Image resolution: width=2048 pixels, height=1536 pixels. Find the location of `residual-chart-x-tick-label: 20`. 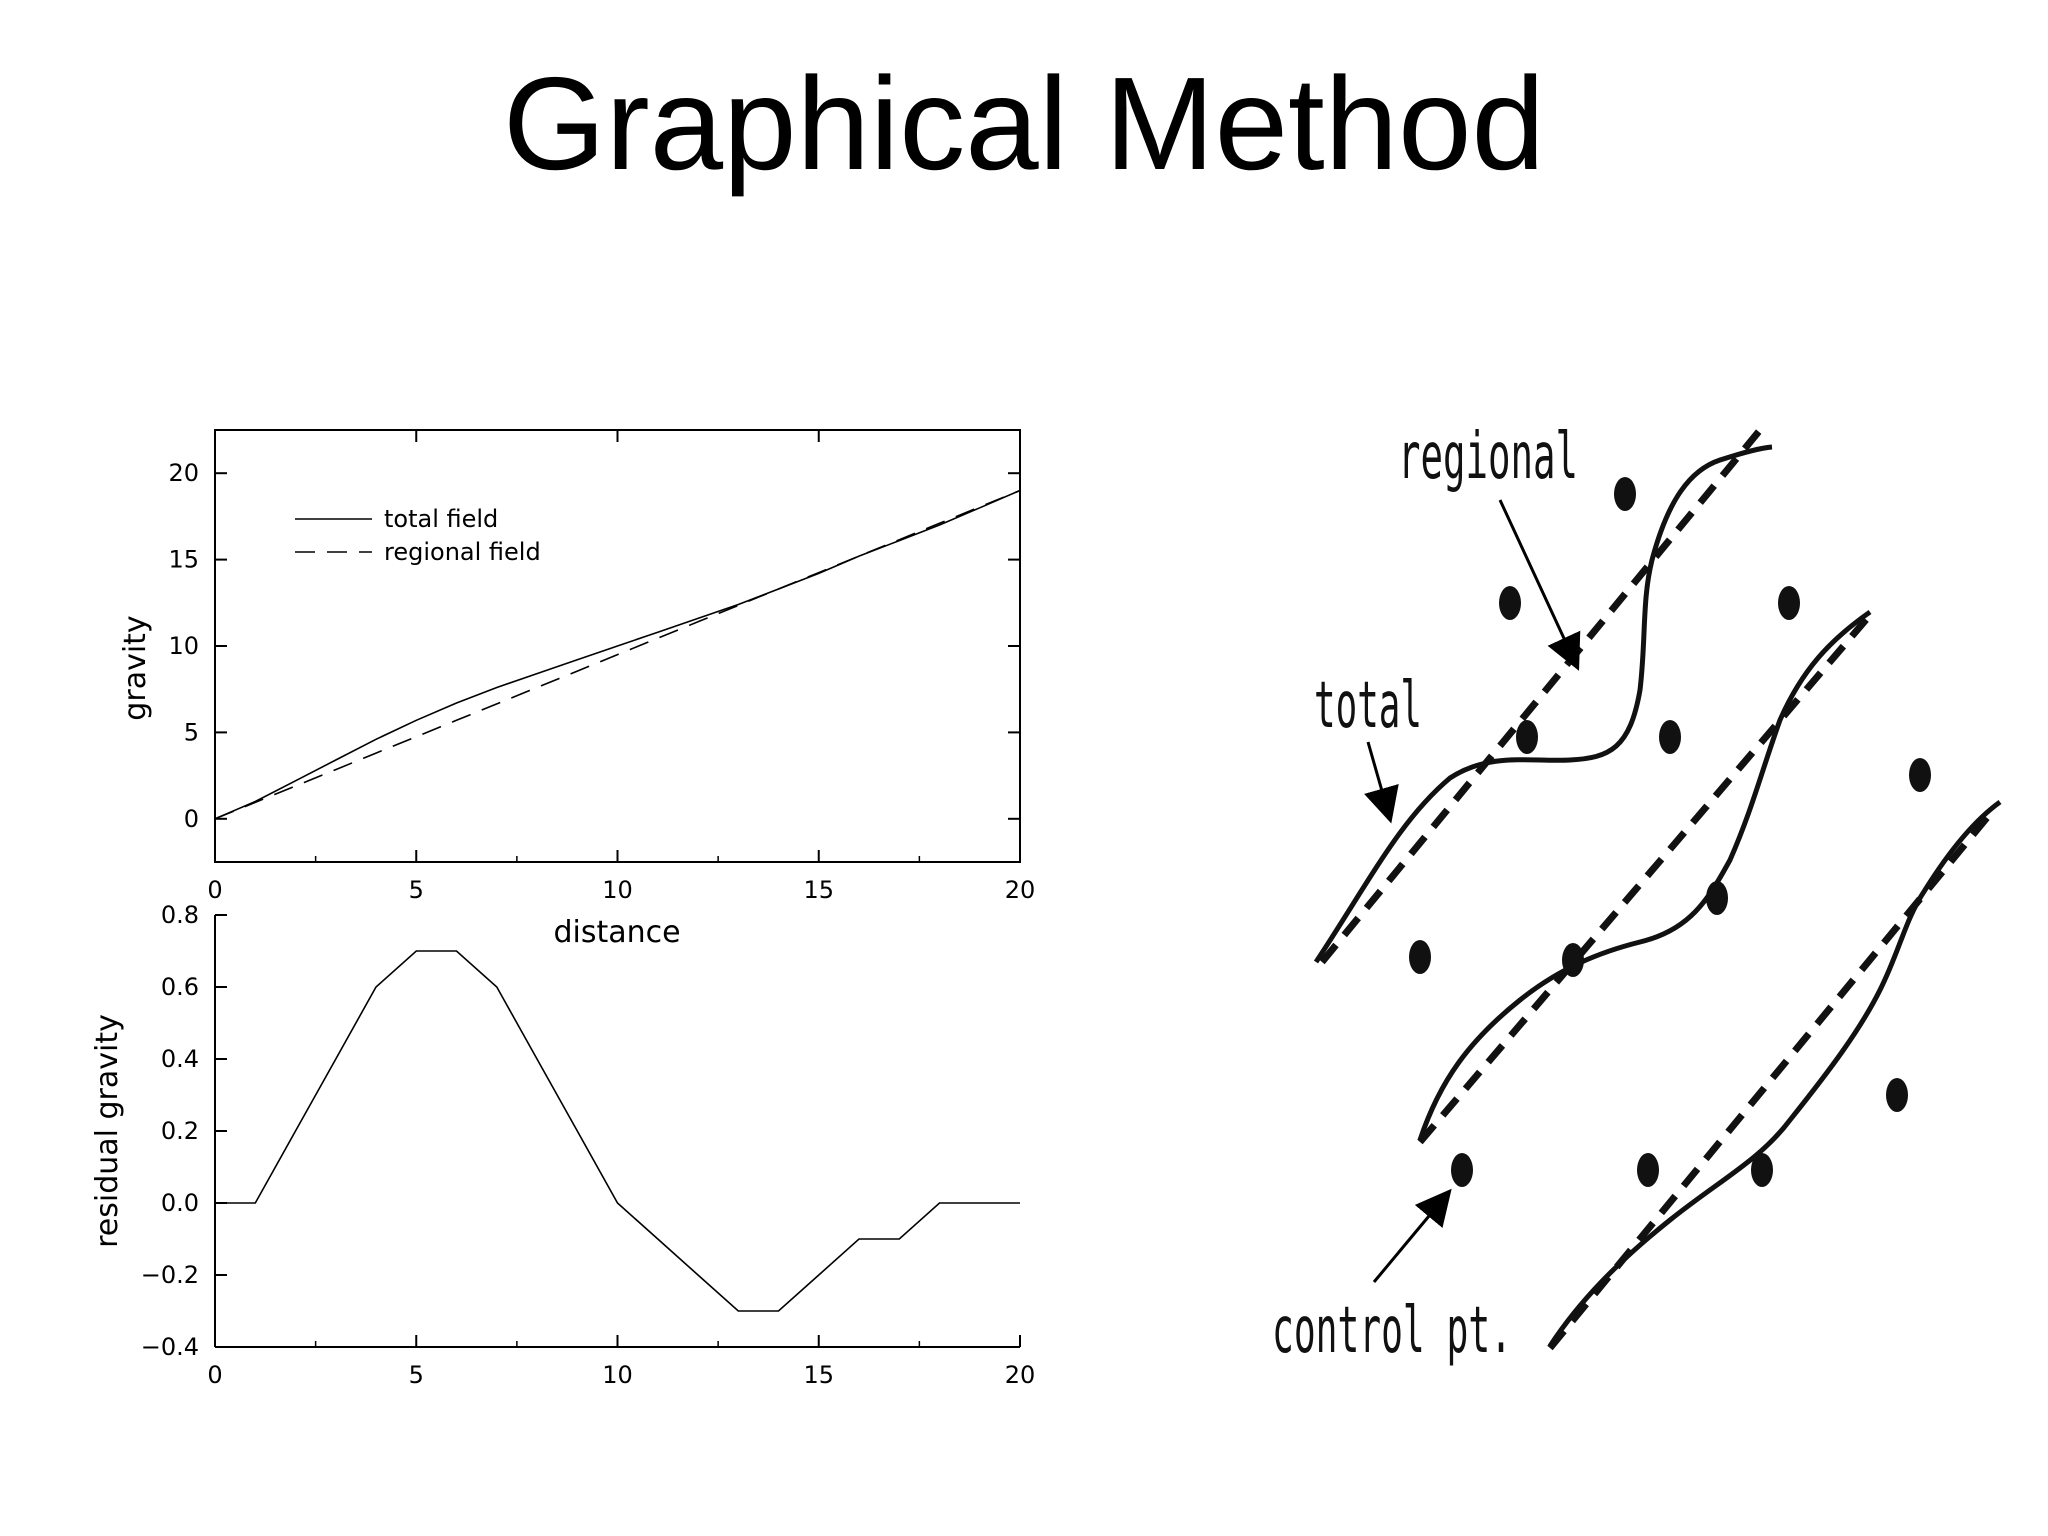

residual-chart-x-tick-label: 20 is located at coordinates (1020, 1375).